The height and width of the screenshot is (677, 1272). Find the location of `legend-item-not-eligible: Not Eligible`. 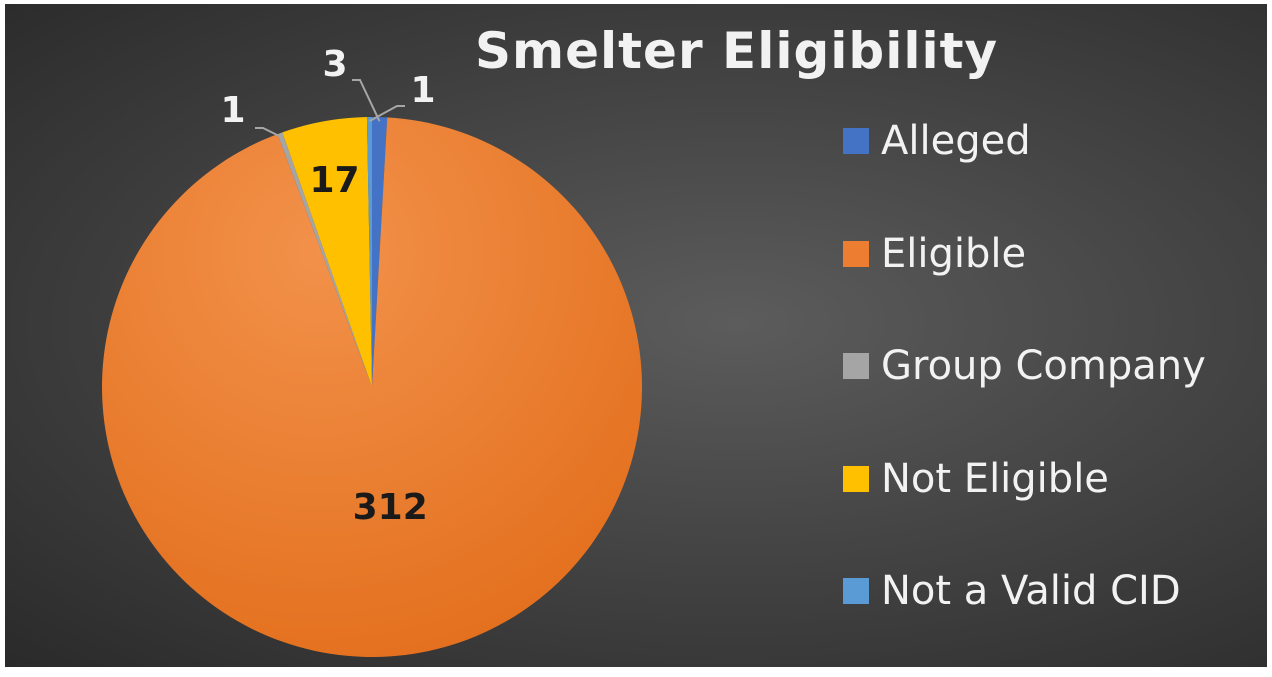

legend-item-not-eligible: Not Eligible is located at coordinates (1024, 508).